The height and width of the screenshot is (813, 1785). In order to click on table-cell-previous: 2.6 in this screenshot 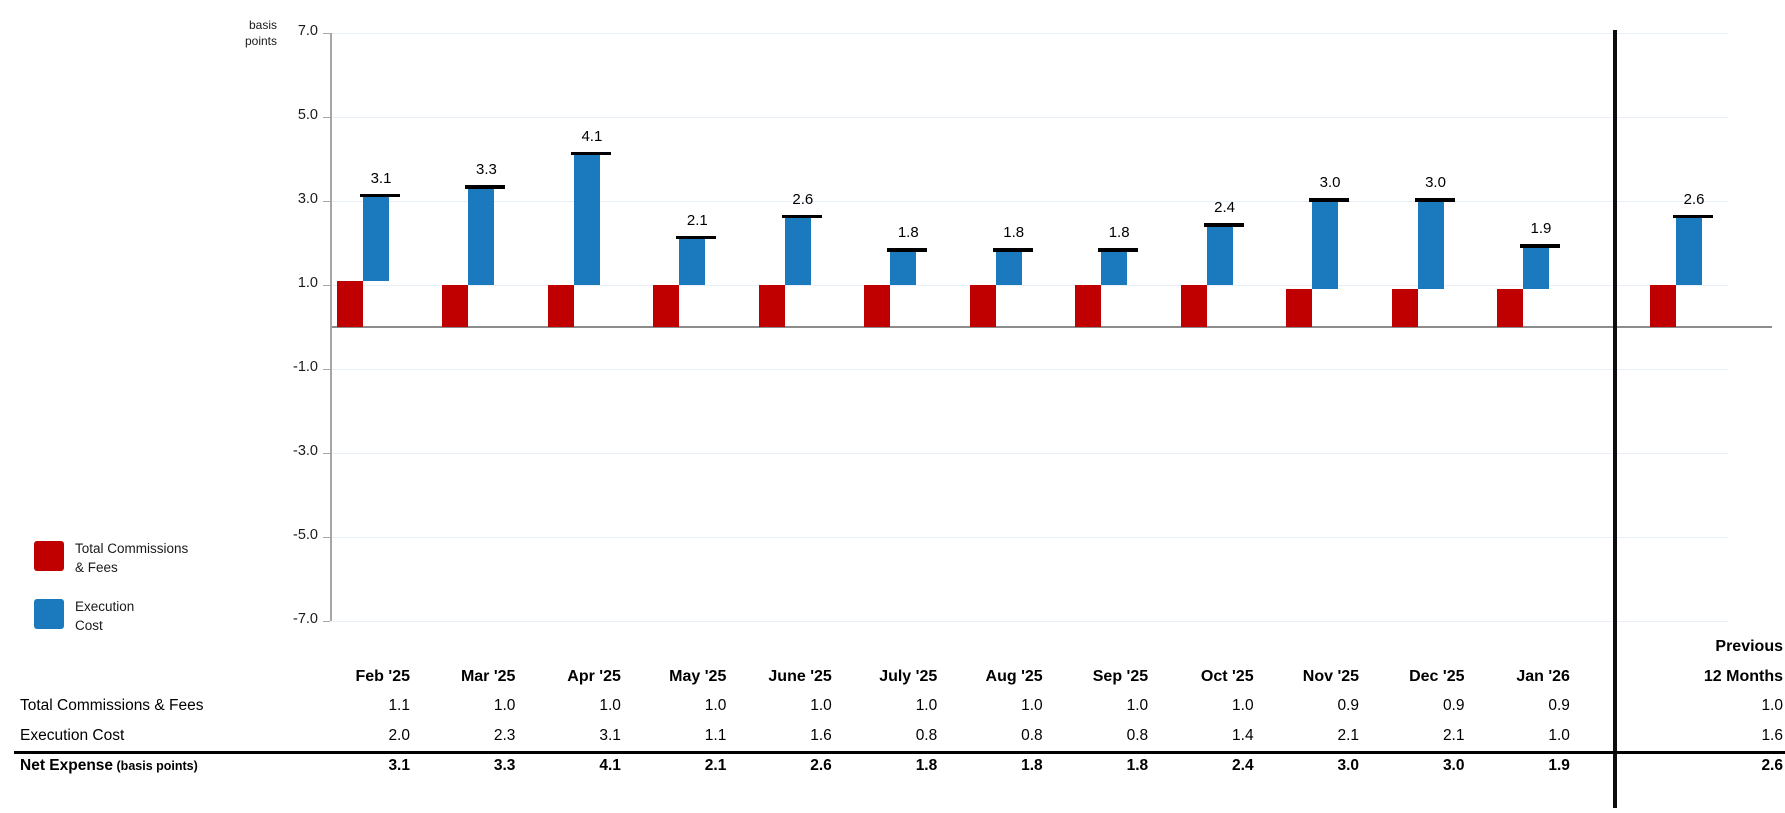, I will do `click(1772, 765)`.